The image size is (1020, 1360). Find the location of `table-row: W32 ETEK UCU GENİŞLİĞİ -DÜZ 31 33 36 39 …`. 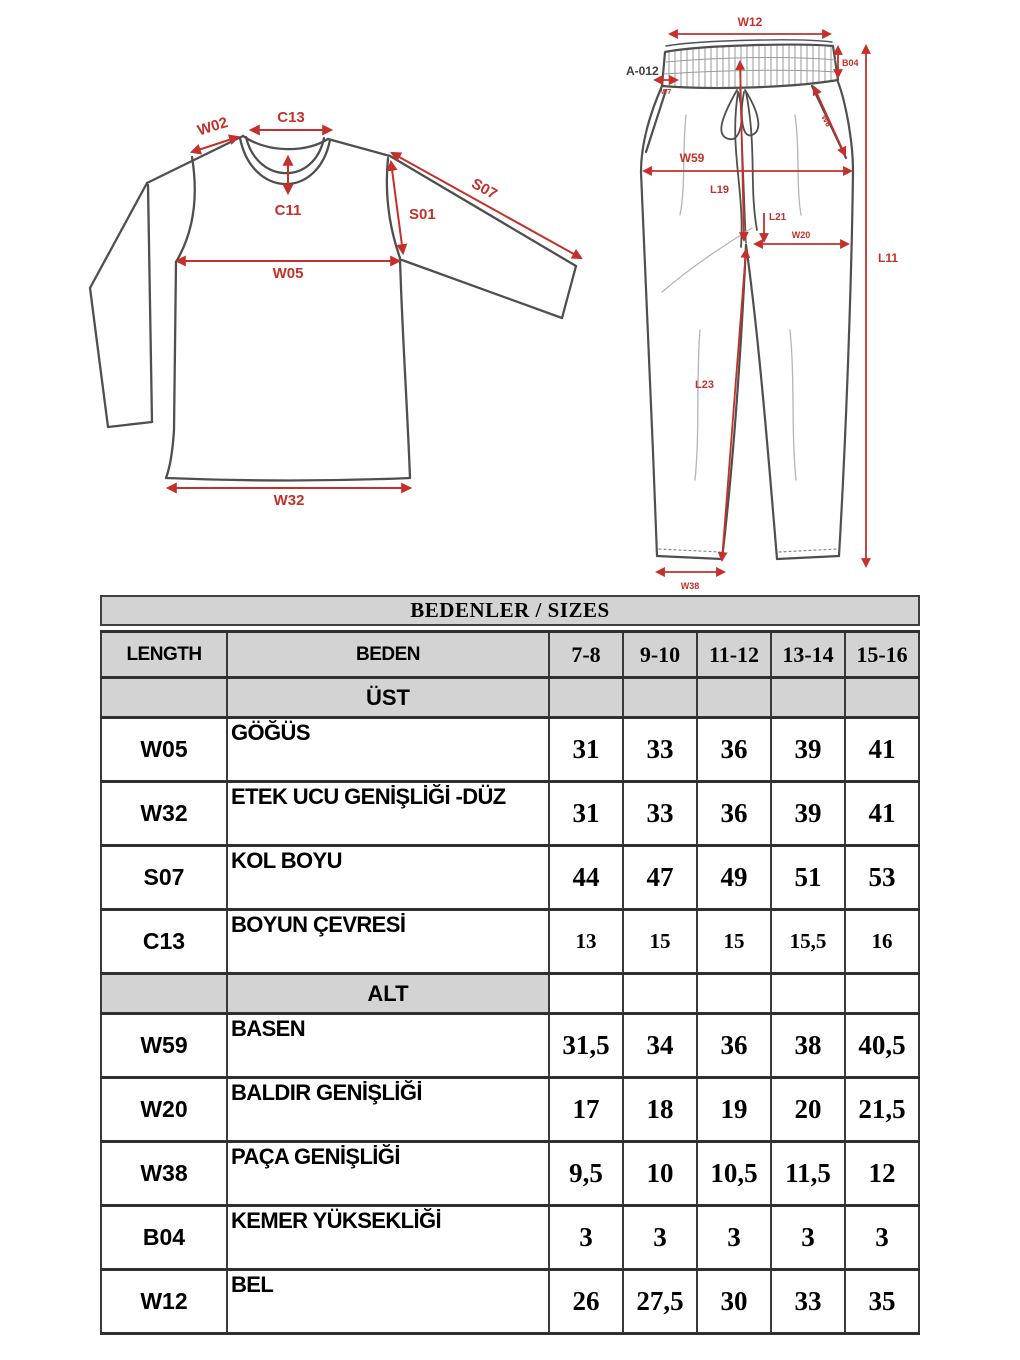

table-row: W32 ETEK UCU GENİŞLİĞİ -DÜZ 31 33 36 39 … is located at coordinates (510, 813).